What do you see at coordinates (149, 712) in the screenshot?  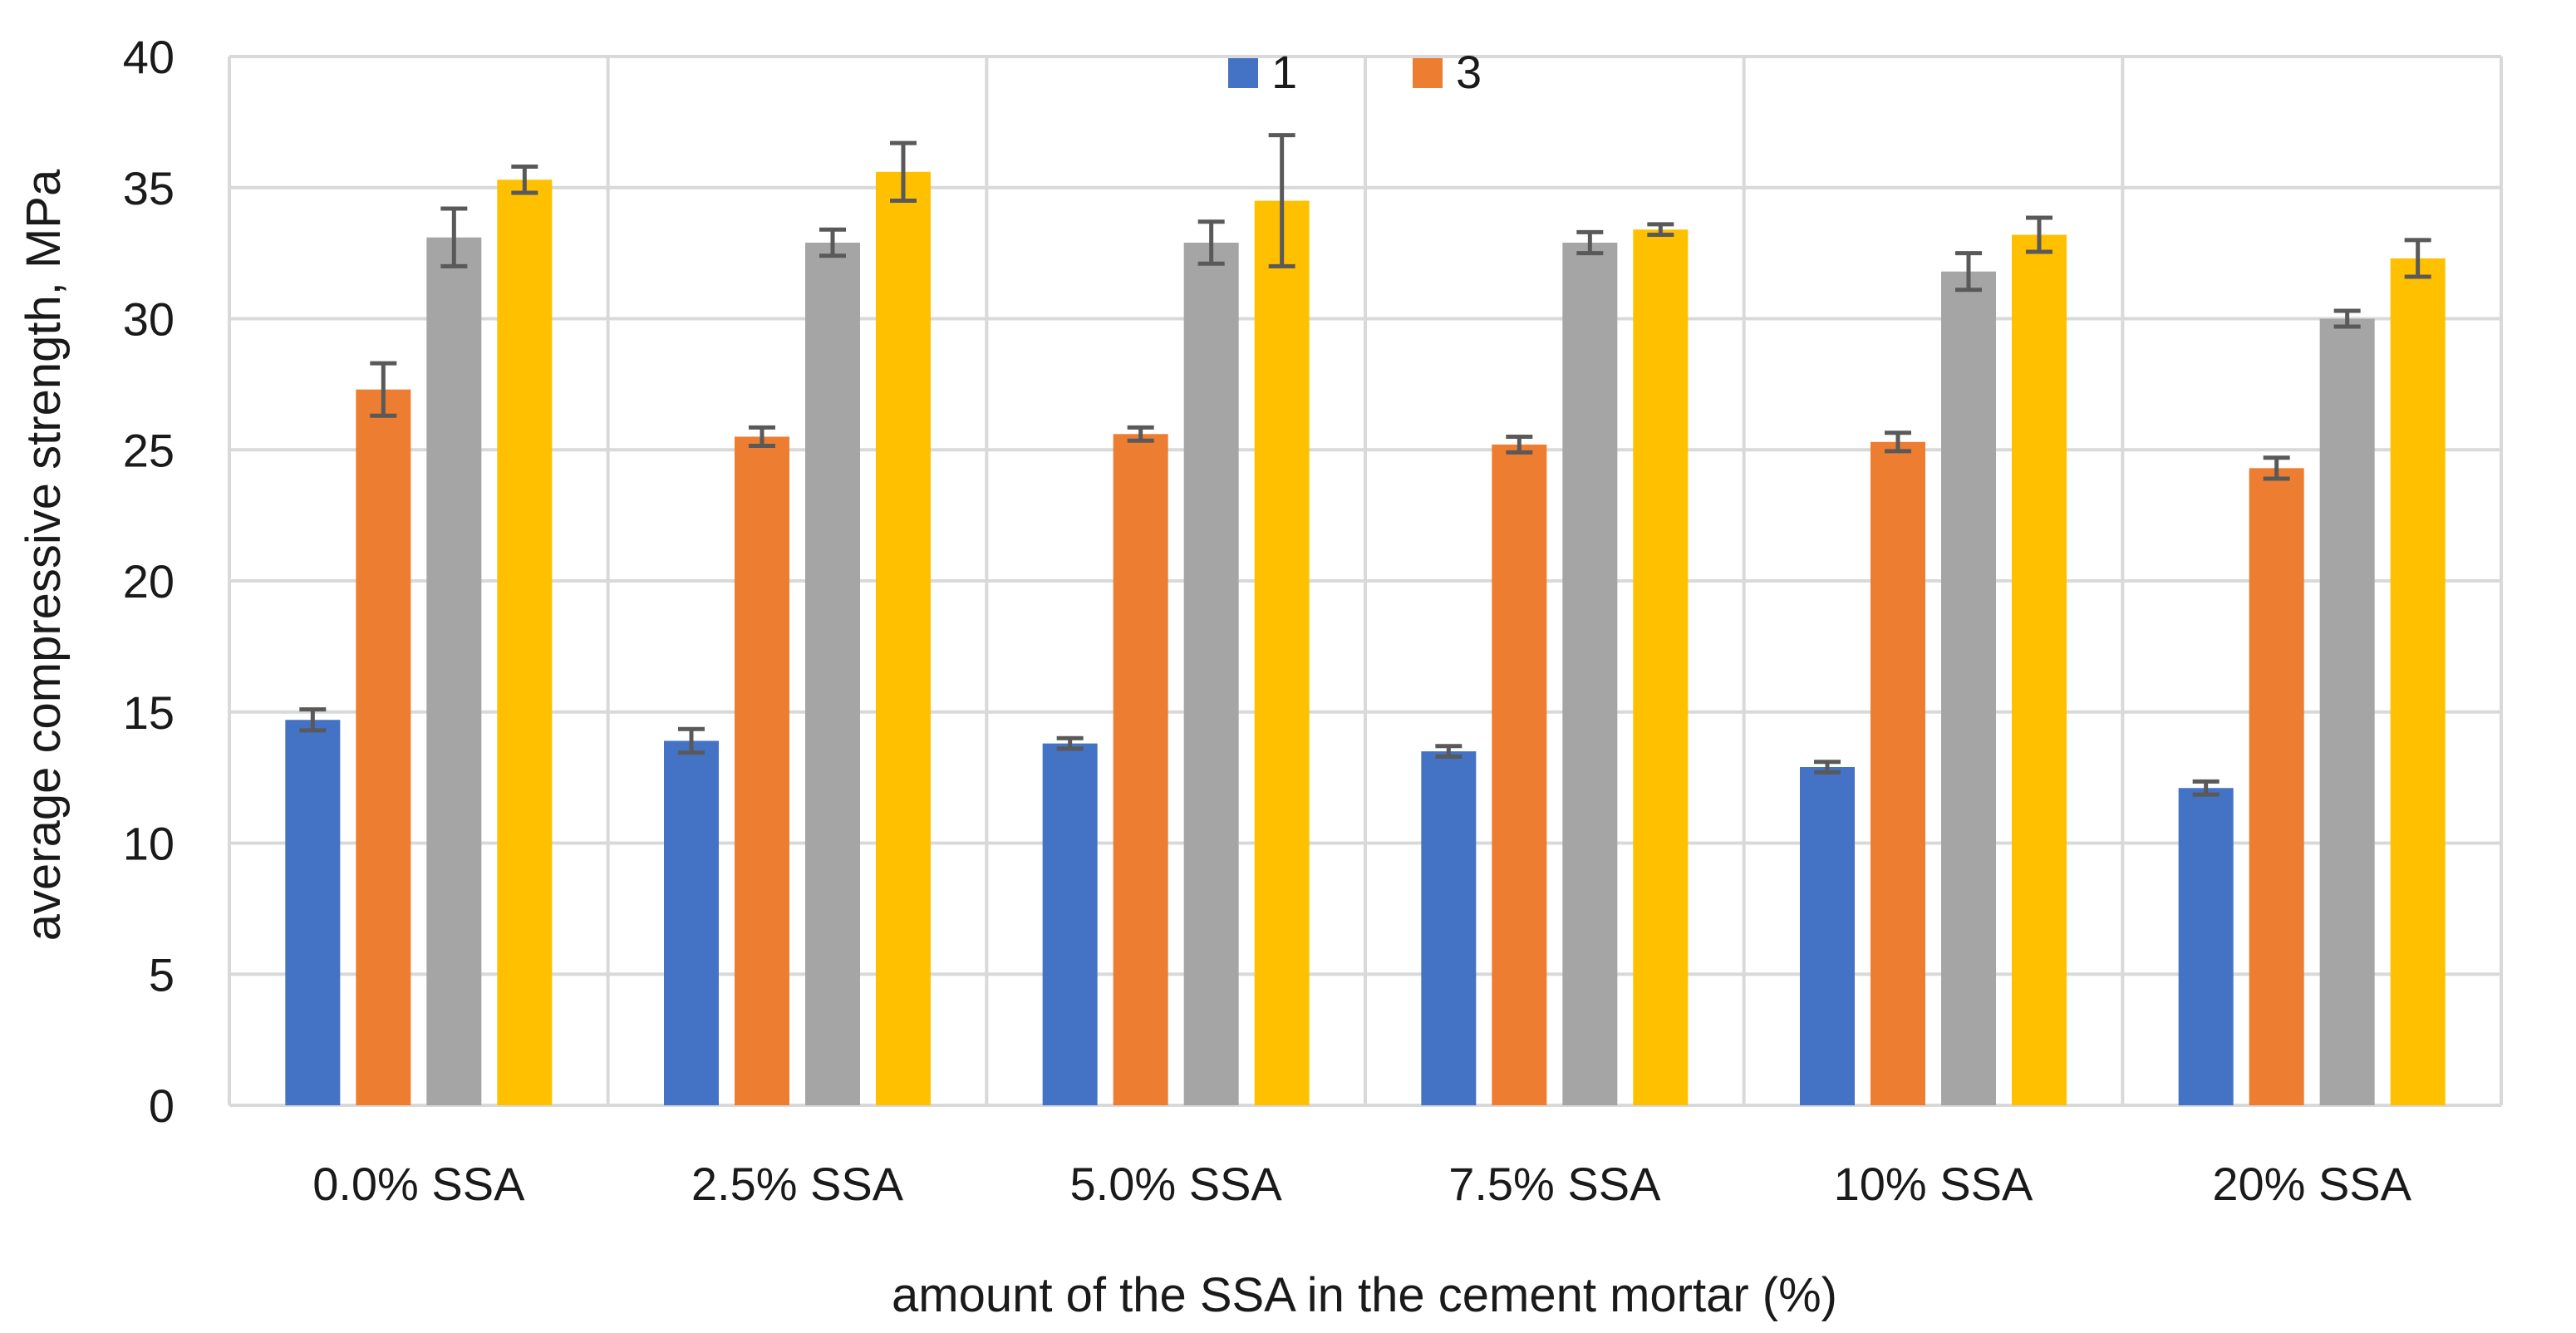 I see `y-tick-label: 15` at bounding box center [149, 712].